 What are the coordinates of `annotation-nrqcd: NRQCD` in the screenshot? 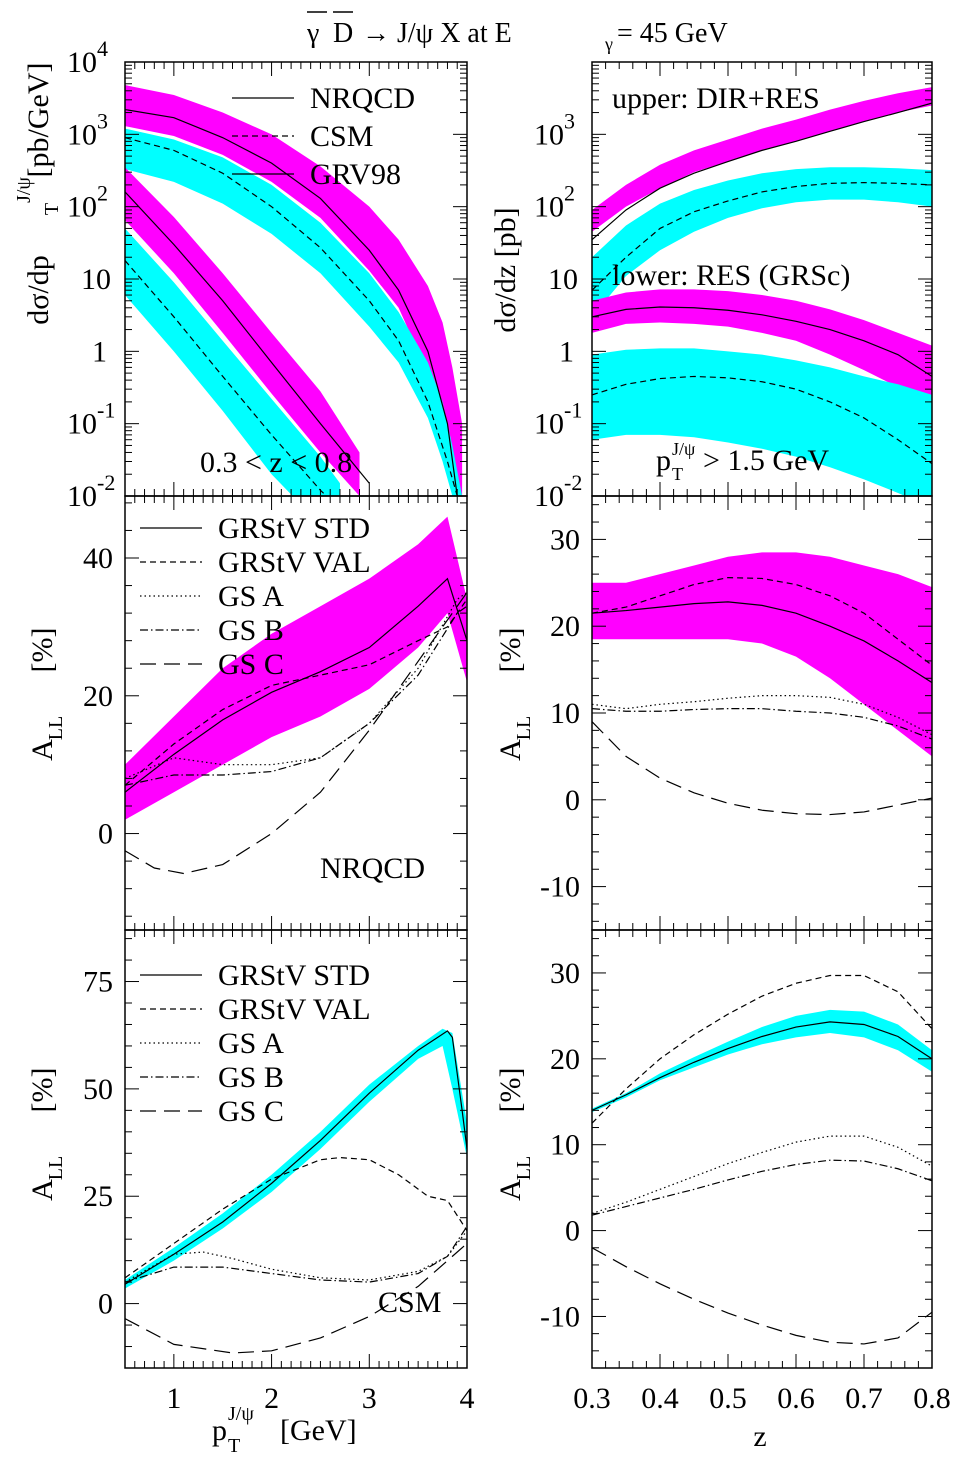 It's located at (372, 868).